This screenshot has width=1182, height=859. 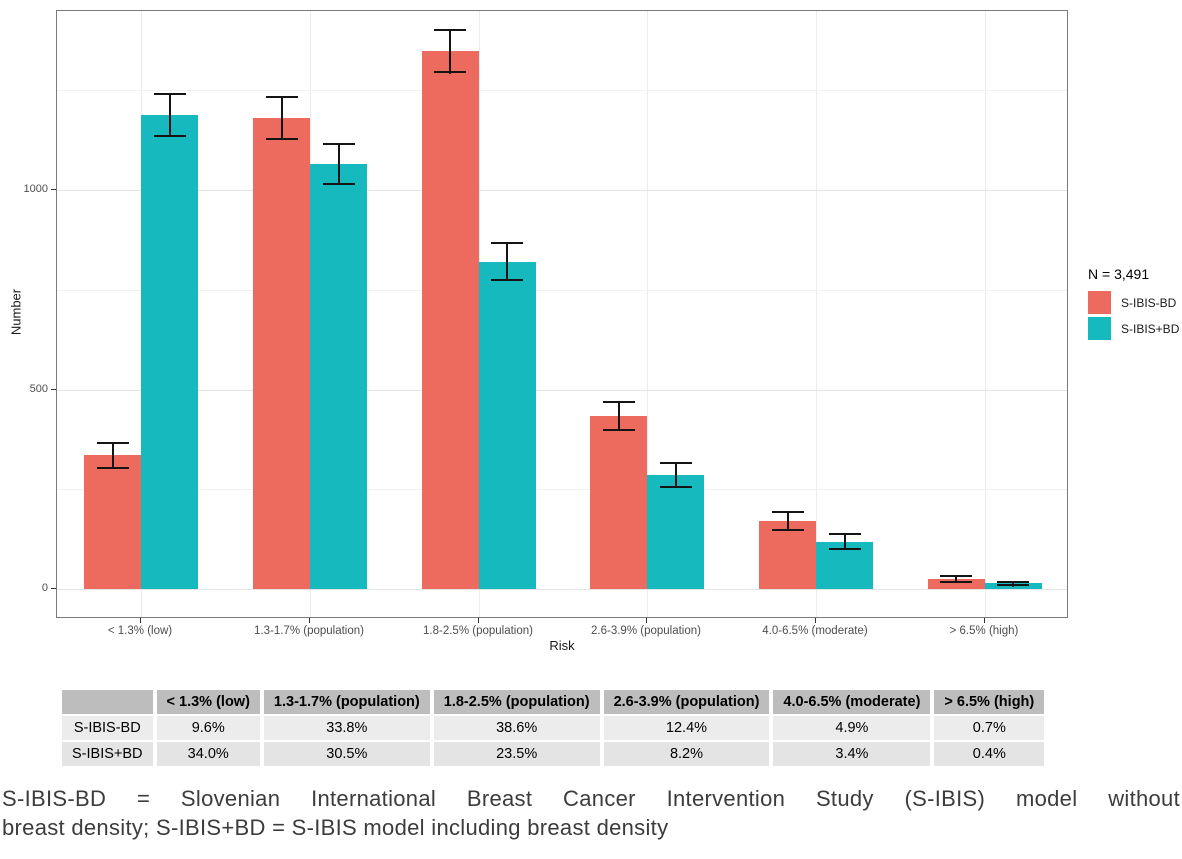 I want to click on table-cell: 4.9%, so click(x=852, y=728).